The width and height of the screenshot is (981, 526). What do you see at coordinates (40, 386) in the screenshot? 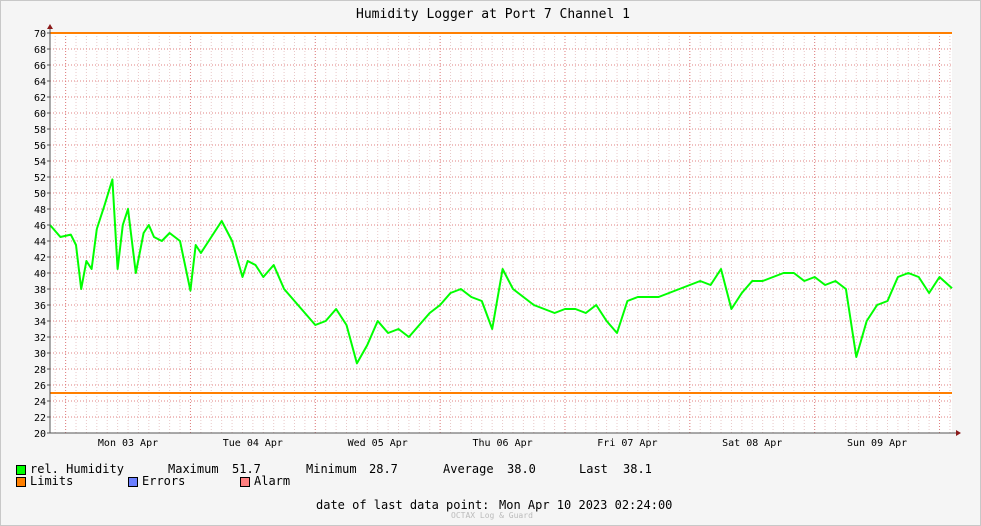
I see `y-tick-label: 26` at bounding box center [40, 386].